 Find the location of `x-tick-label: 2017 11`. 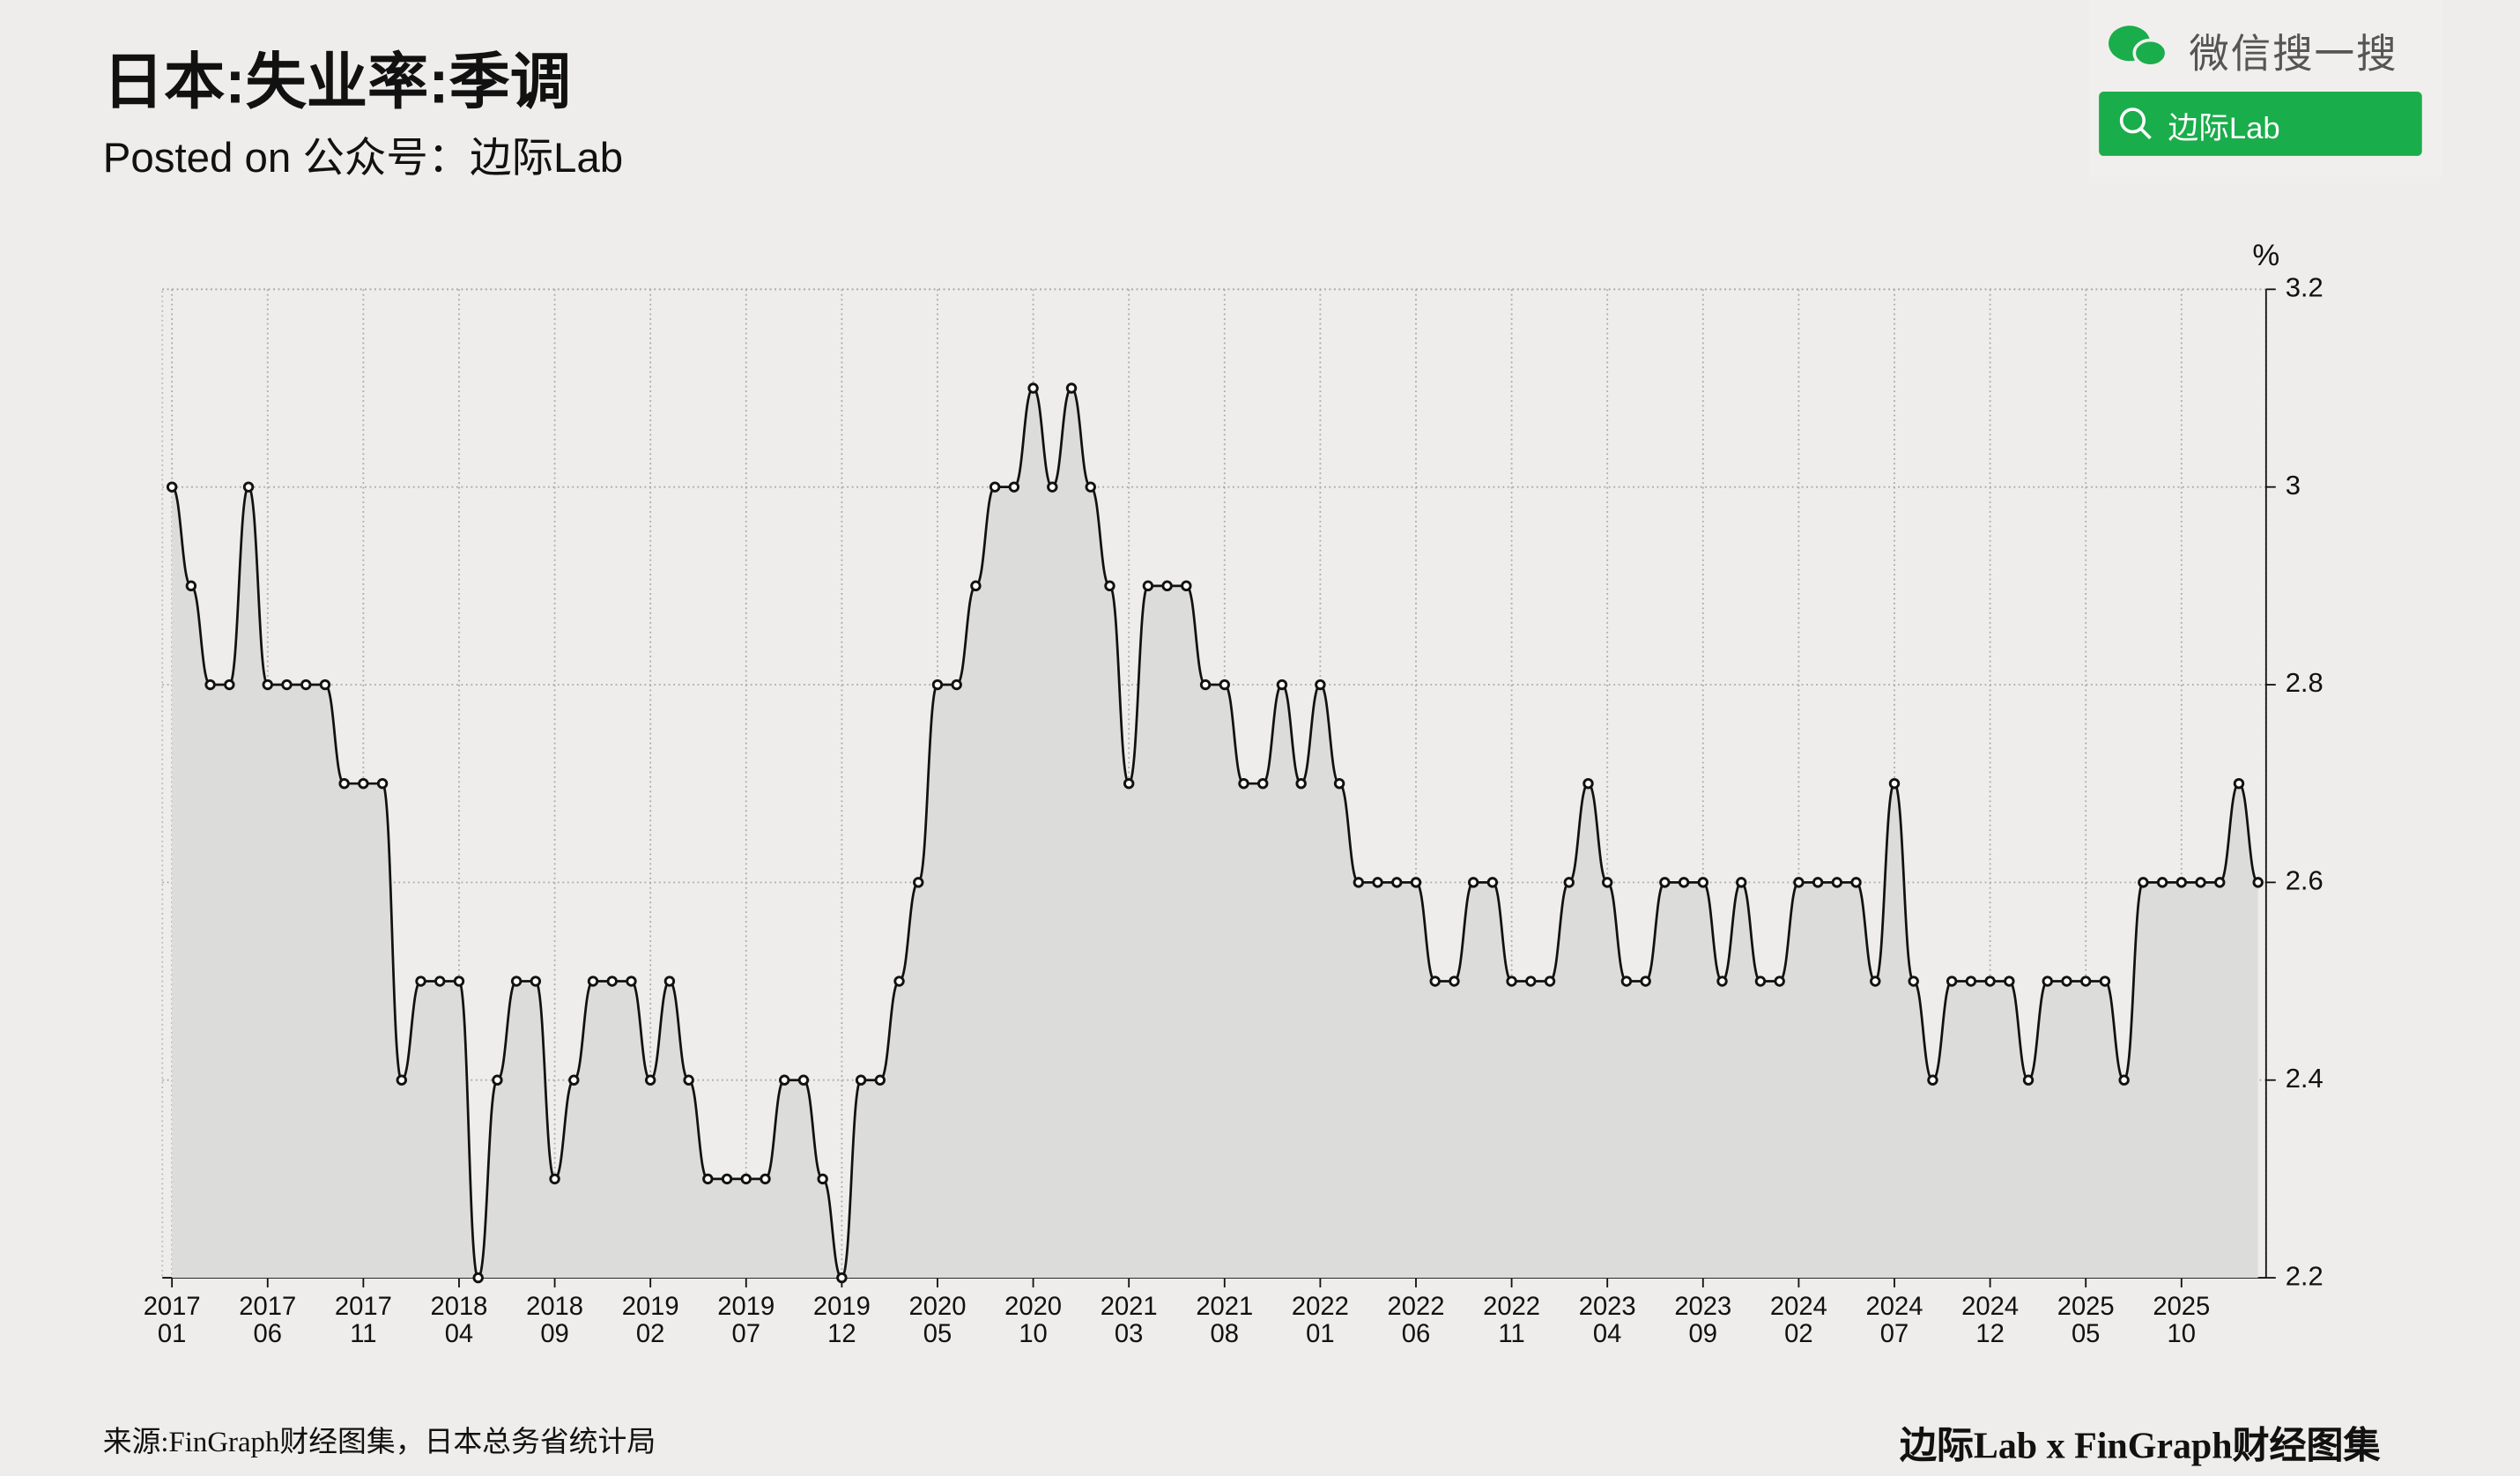

x-tick-label: 2017 11 is located at coordinates (363, 1322).